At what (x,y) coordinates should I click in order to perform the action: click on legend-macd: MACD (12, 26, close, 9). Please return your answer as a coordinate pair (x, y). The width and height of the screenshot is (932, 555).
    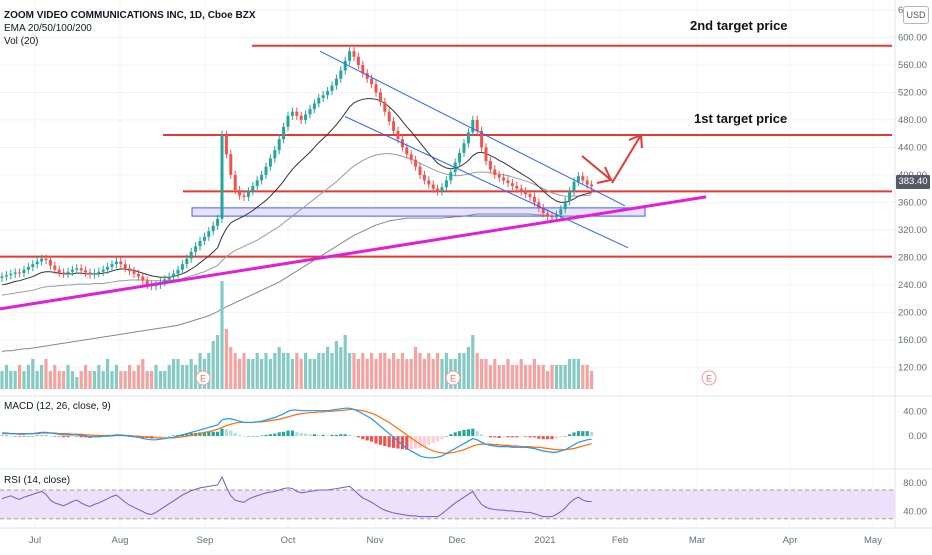
    Looking at the image, I should click on (57, 406).